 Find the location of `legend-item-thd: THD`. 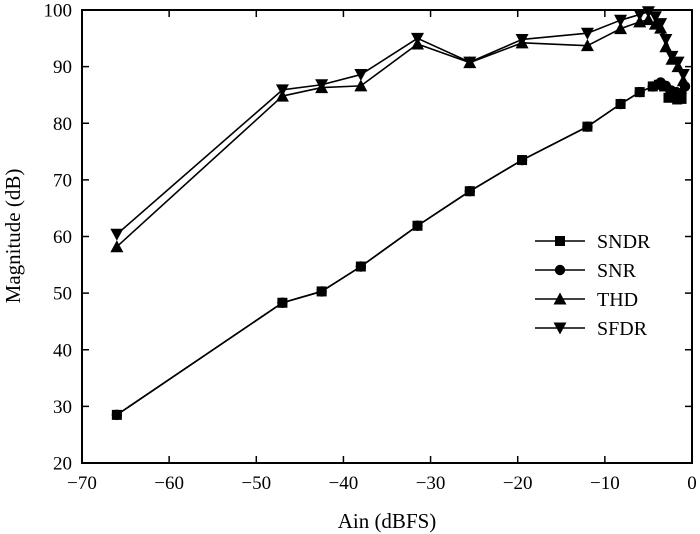

legend-item-thd: THD is located at coordinates (586, 300).